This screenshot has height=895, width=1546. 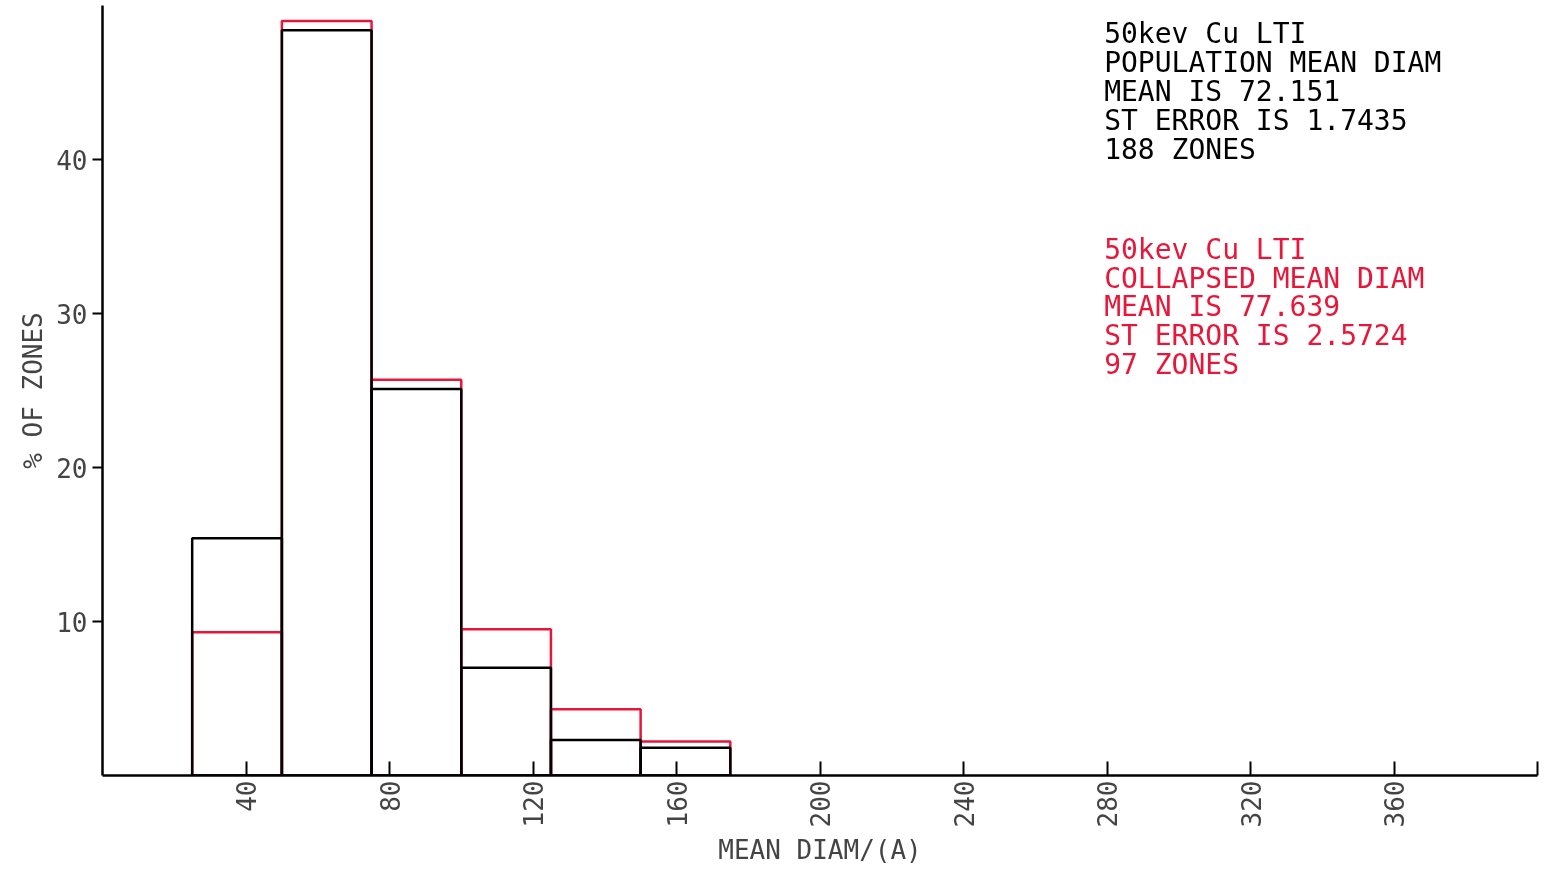 What do you see at coordinates (72, 468) in the screenshot?
I see `y-tick-label: 20` at bounding box center [72, 468].